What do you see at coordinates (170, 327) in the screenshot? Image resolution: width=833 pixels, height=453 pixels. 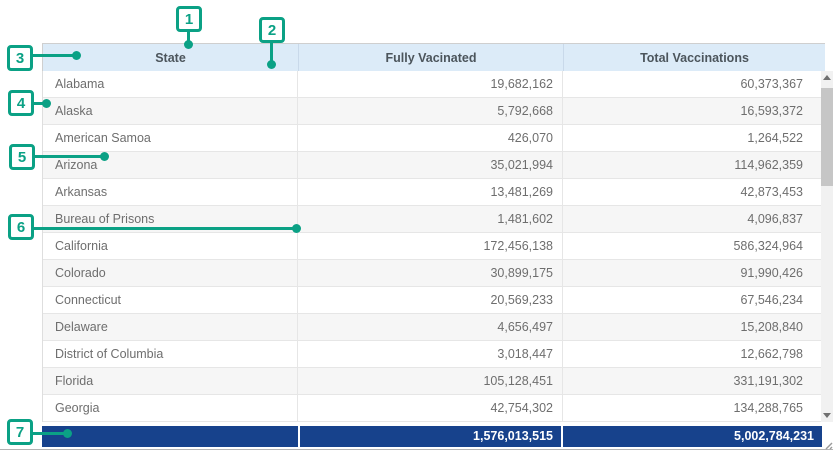 I see `state-cell: Delaware` at bounding box center [170, 327].